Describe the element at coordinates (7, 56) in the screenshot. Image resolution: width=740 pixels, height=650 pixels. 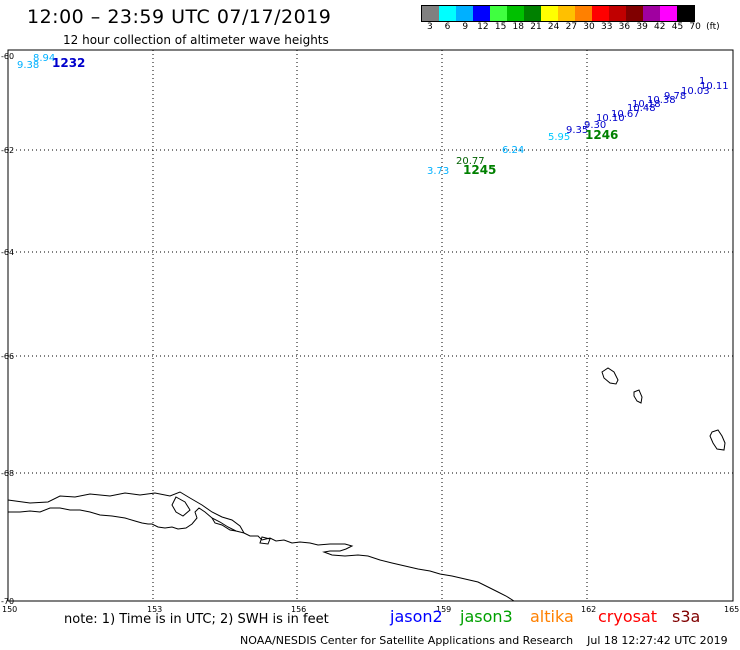
I see `latitude-tick-label: -60` at that location.